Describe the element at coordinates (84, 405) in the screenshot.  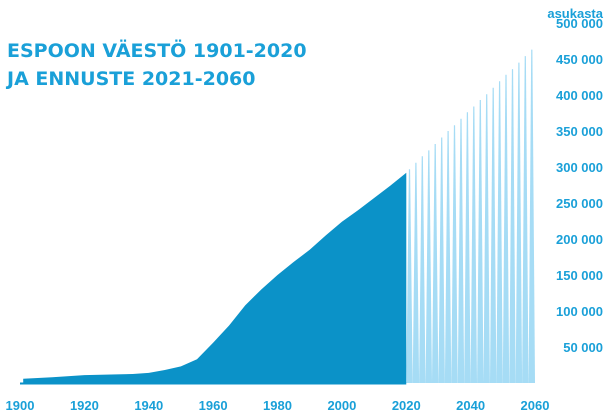
I see `x-tick-label: 1920` at that location.